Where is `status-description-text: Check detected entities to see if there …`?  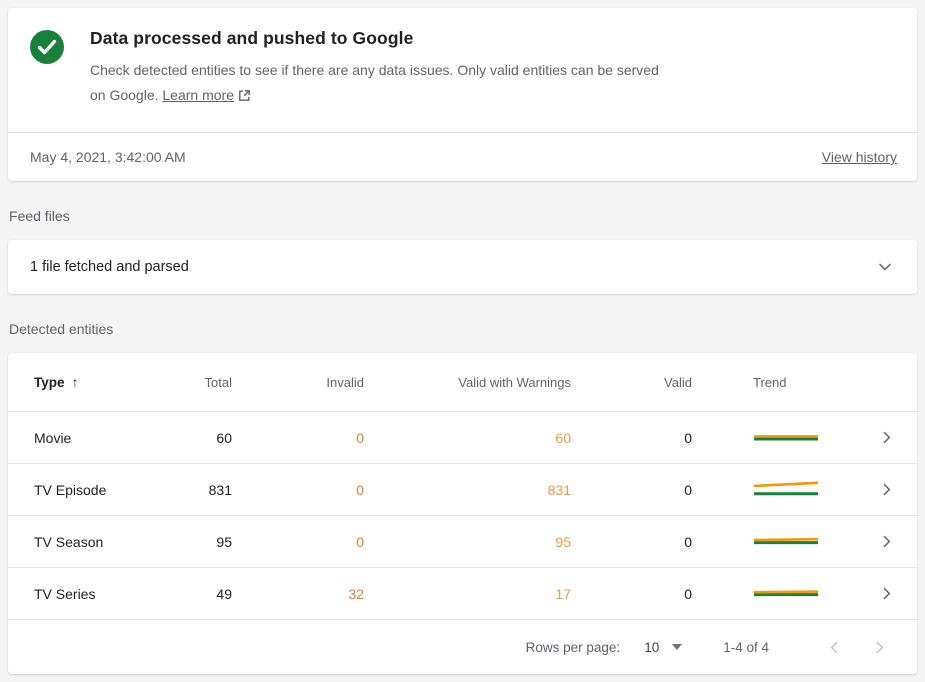 status-description-text: Check detected entities to see if there … is located at coordinates (374, 82).